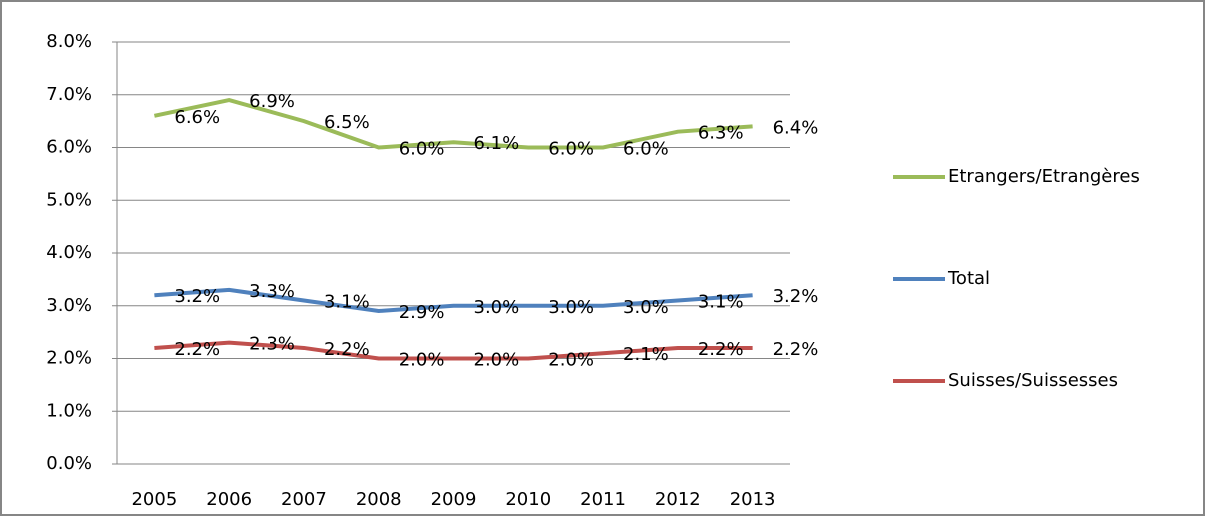 Image resolution: width=1205 pixels, height=516 pixels. What do you see at coordinates (968, 278) in the screenshot?
I see `legend-label: Total` at bounding box center [968, 278].